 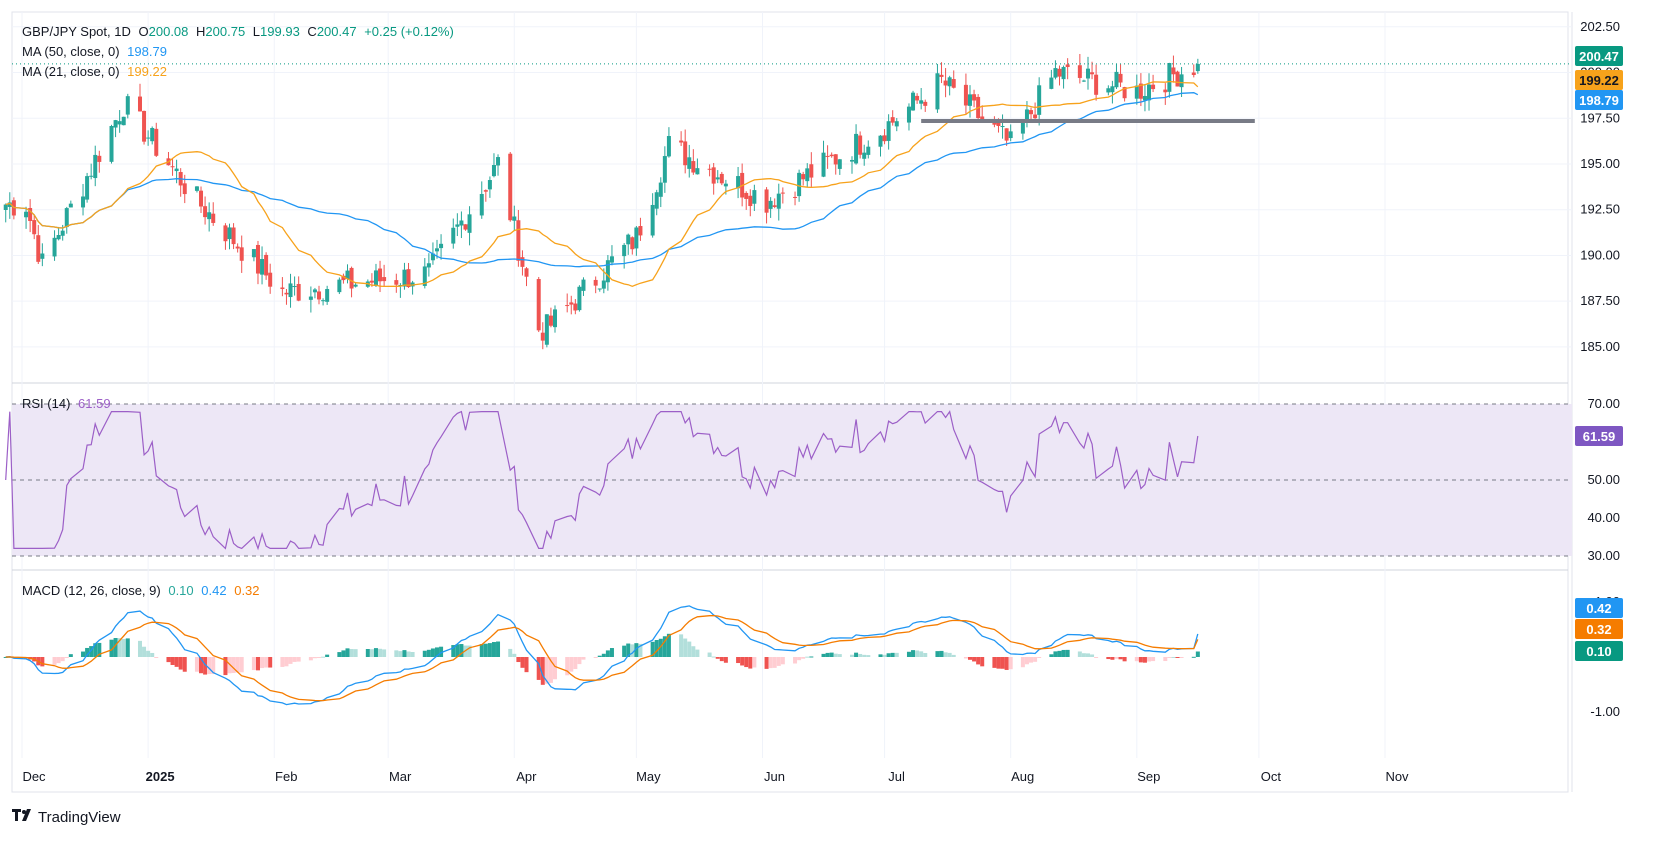 What do you see at coordinates (1603, 517) in the screenshot?
I see `rsi-tick-label: 40.00` at bounding box center [1603, 517].